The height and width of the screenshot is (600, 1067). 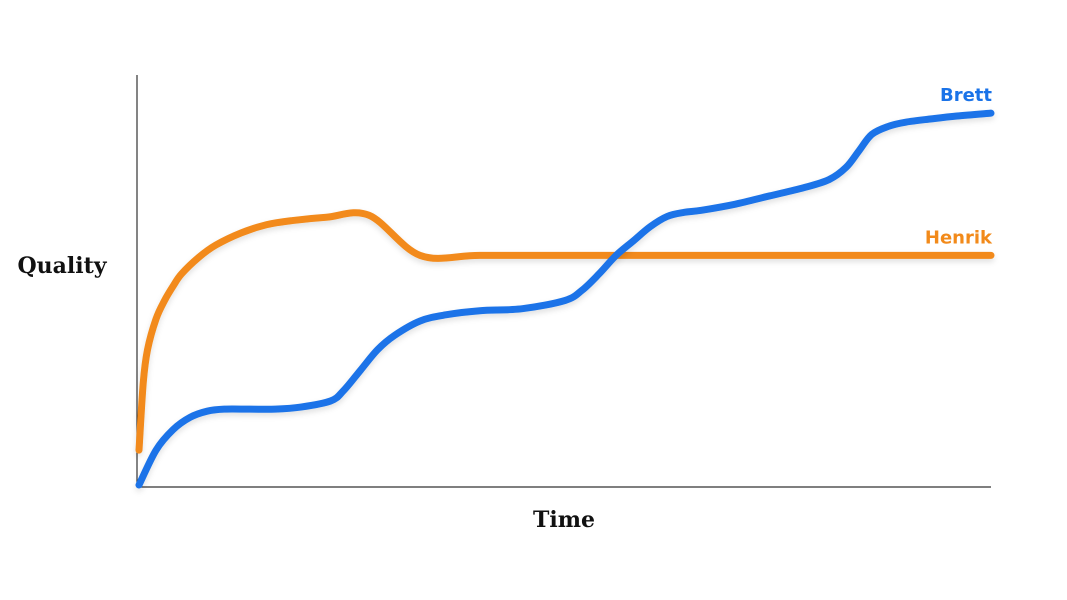 What do you see at coordinates (966, 95) in the screenshot?
I see `series-label-brett: Brett` at bounding box center [966, 95].